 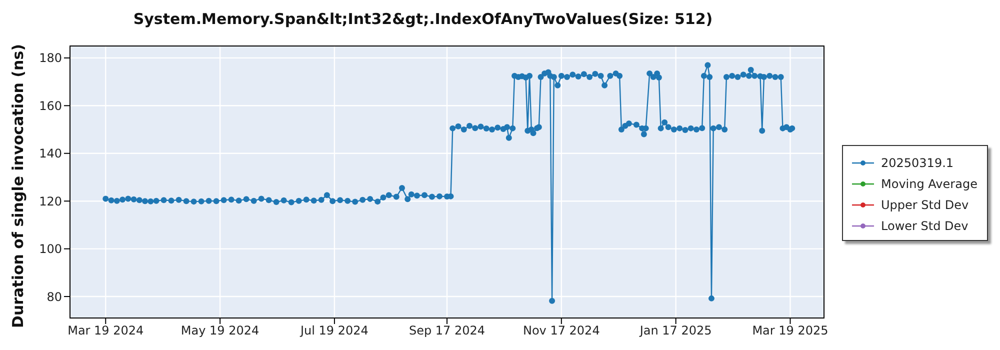 What do you see at coordinates (106, 331) in the screenshot?
I see `x-tick-label: Mar 19 2024` at bounding box center [106, 331].